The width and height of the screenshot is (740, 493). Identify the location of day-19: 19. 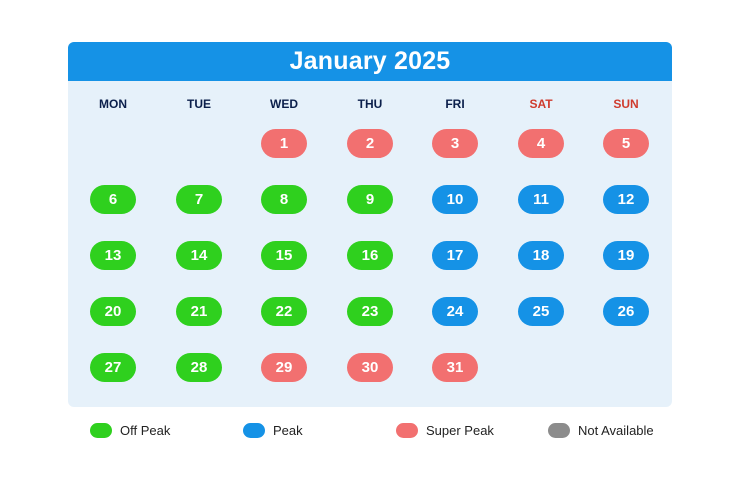
(626, 255).